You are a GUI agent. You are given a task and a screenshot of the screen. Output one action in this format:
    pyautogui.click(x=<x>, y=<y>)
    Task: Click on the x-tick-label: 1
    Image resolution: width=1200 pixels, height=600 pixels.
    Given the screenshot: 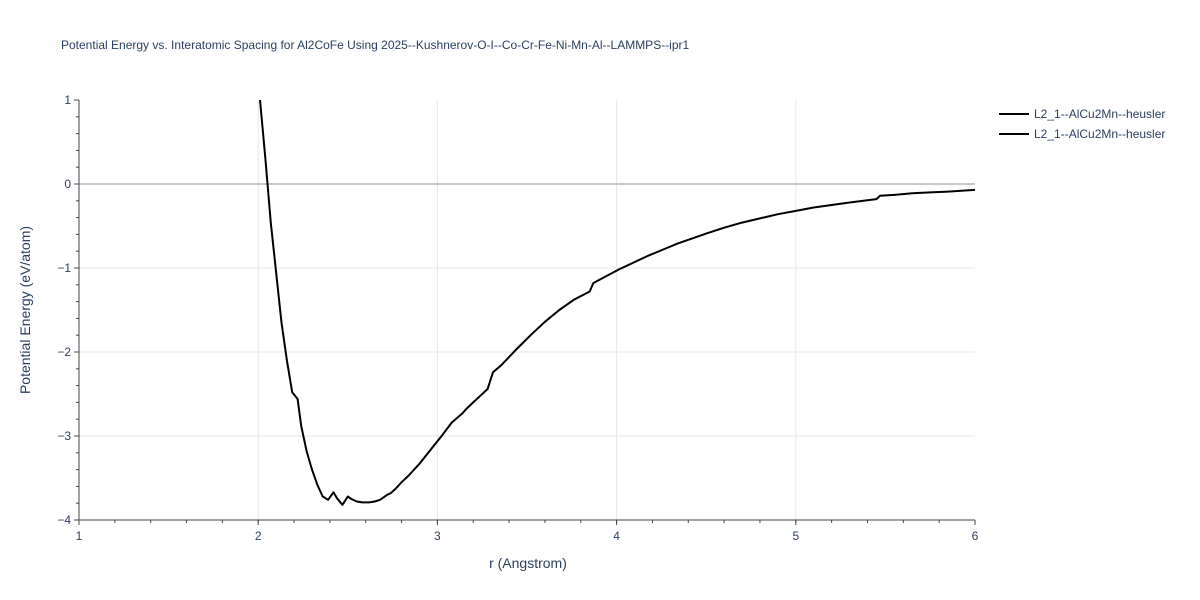 What is the action you would take?
    pyautogui.click(x=79, y=536)
    